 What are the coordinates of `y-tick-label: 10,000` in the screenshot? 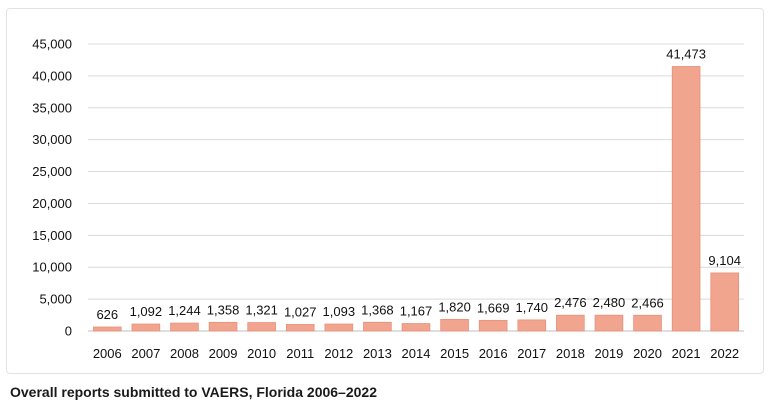 It's located at (52, 267).